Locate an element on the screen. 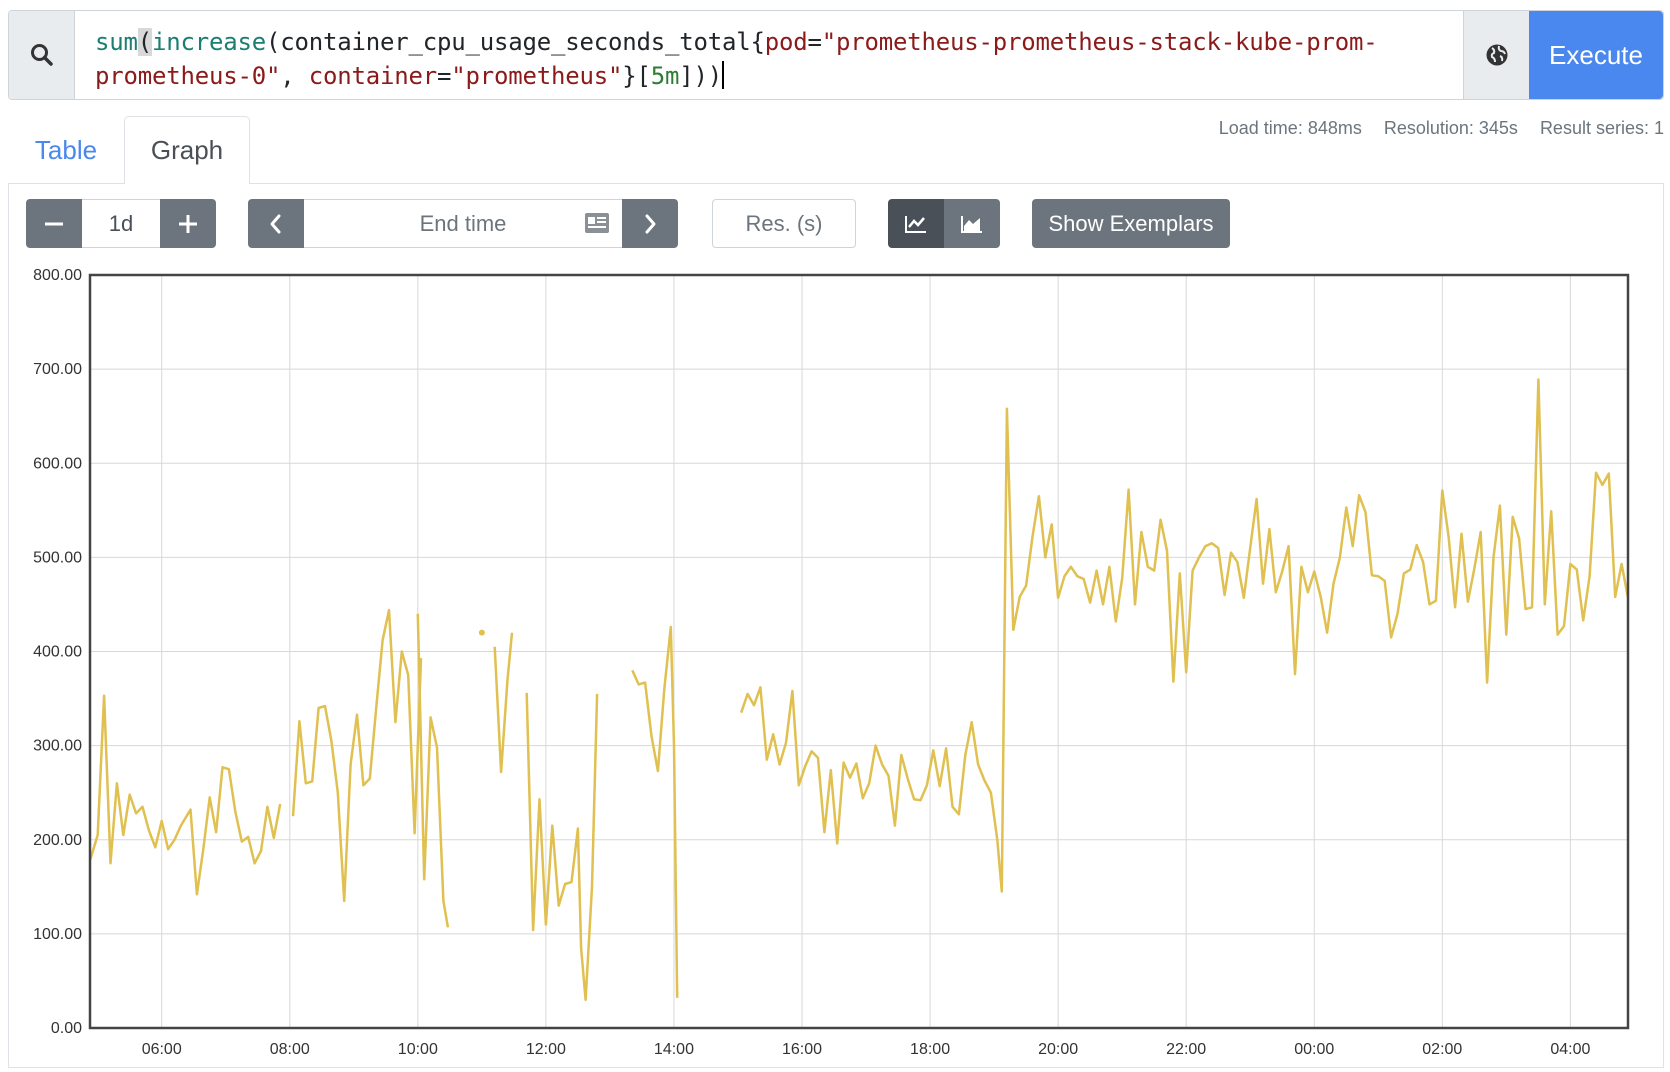  end-time-input: End time is located at coordinates (463, 223).